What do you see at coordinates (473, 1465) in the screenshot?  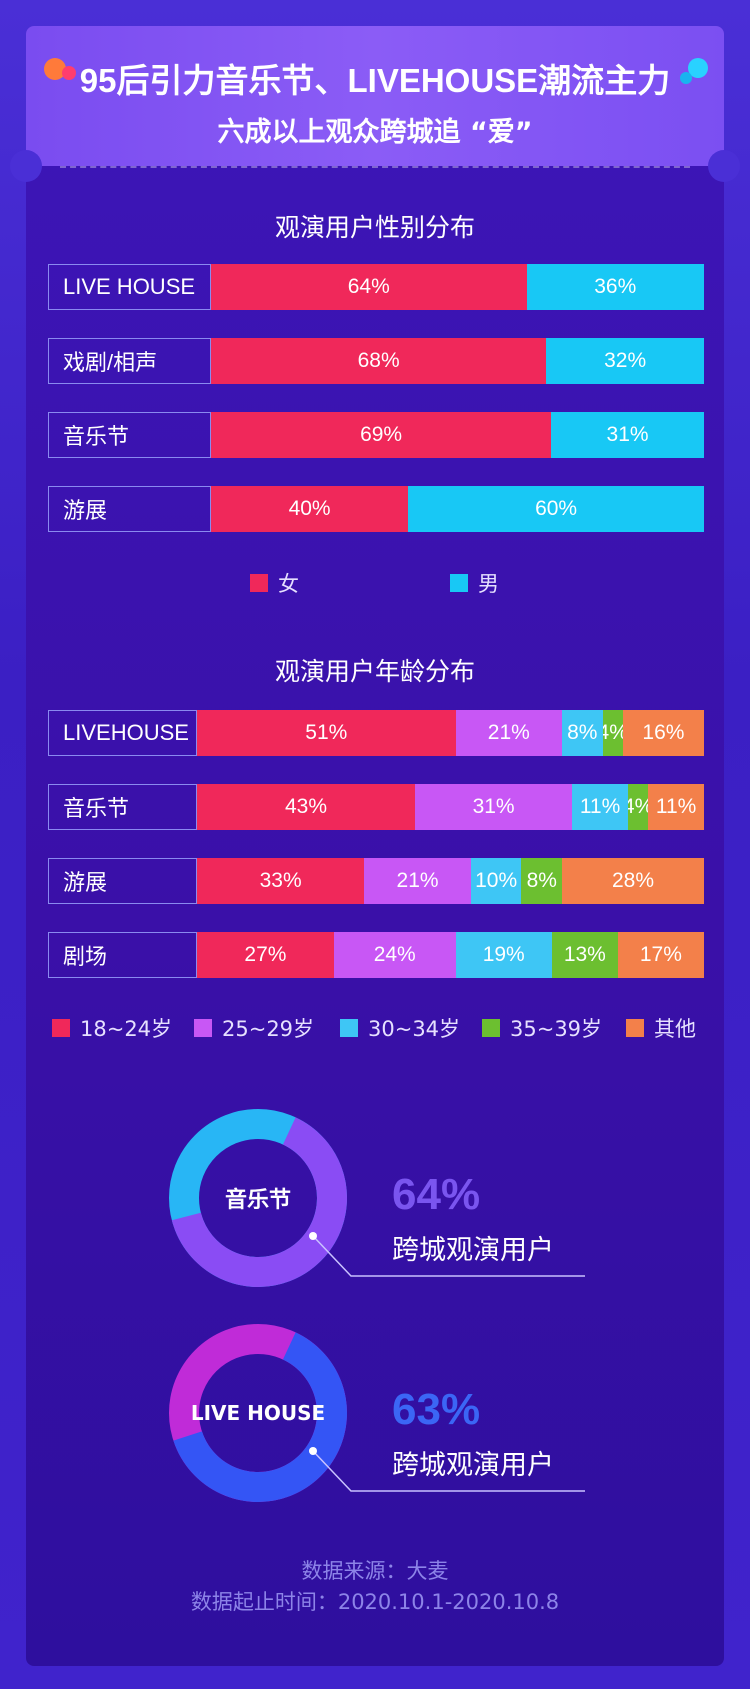 I see `donut2-caption: 跨城观演用户` at bounding box center [473, 1465].